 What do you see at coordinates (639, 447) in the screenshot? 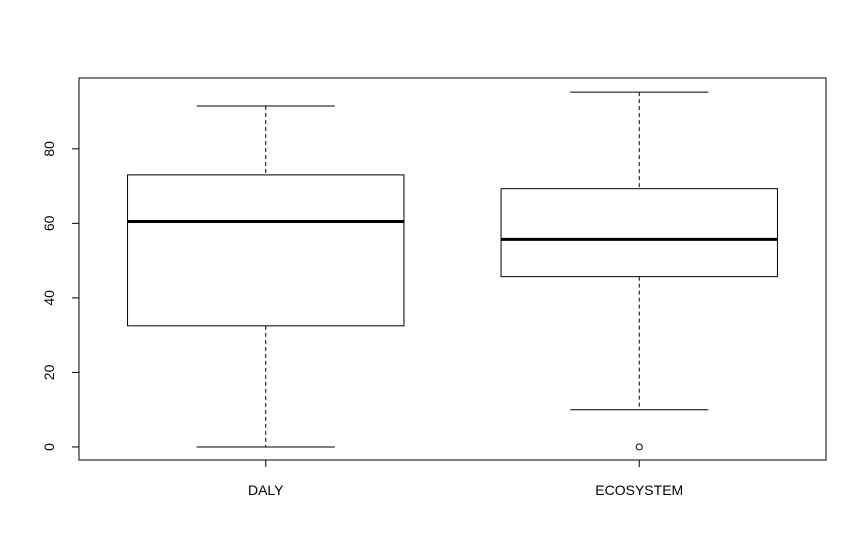
I see `outlier-point` at bounding box center [639, 447].